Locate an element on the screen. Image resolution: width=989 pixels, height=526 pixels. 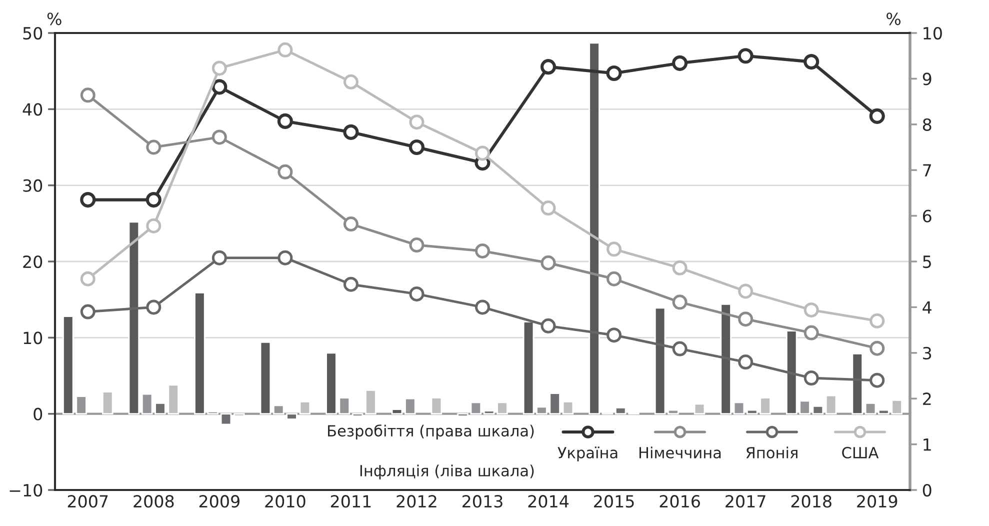
x-tick-label: 2010 is located at coordinates (285, 501).